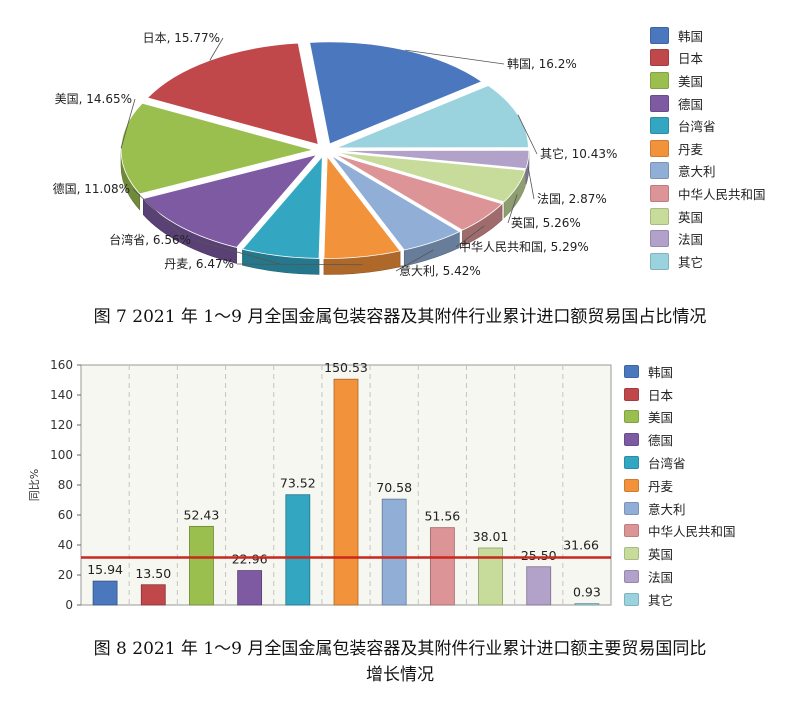 The width and height of the screenshot is (800, 719). I want to click on y-tick-label: 140, so click(61, 395).